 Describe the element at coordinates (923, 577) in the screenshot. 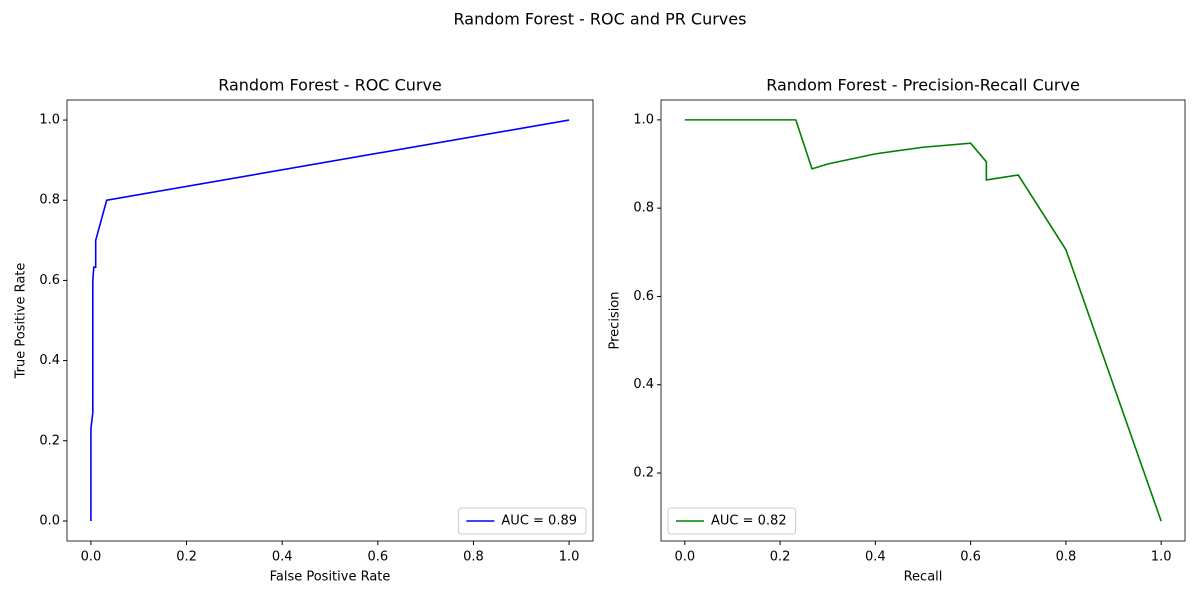

I see `x-axis-label: Recall` at that location.